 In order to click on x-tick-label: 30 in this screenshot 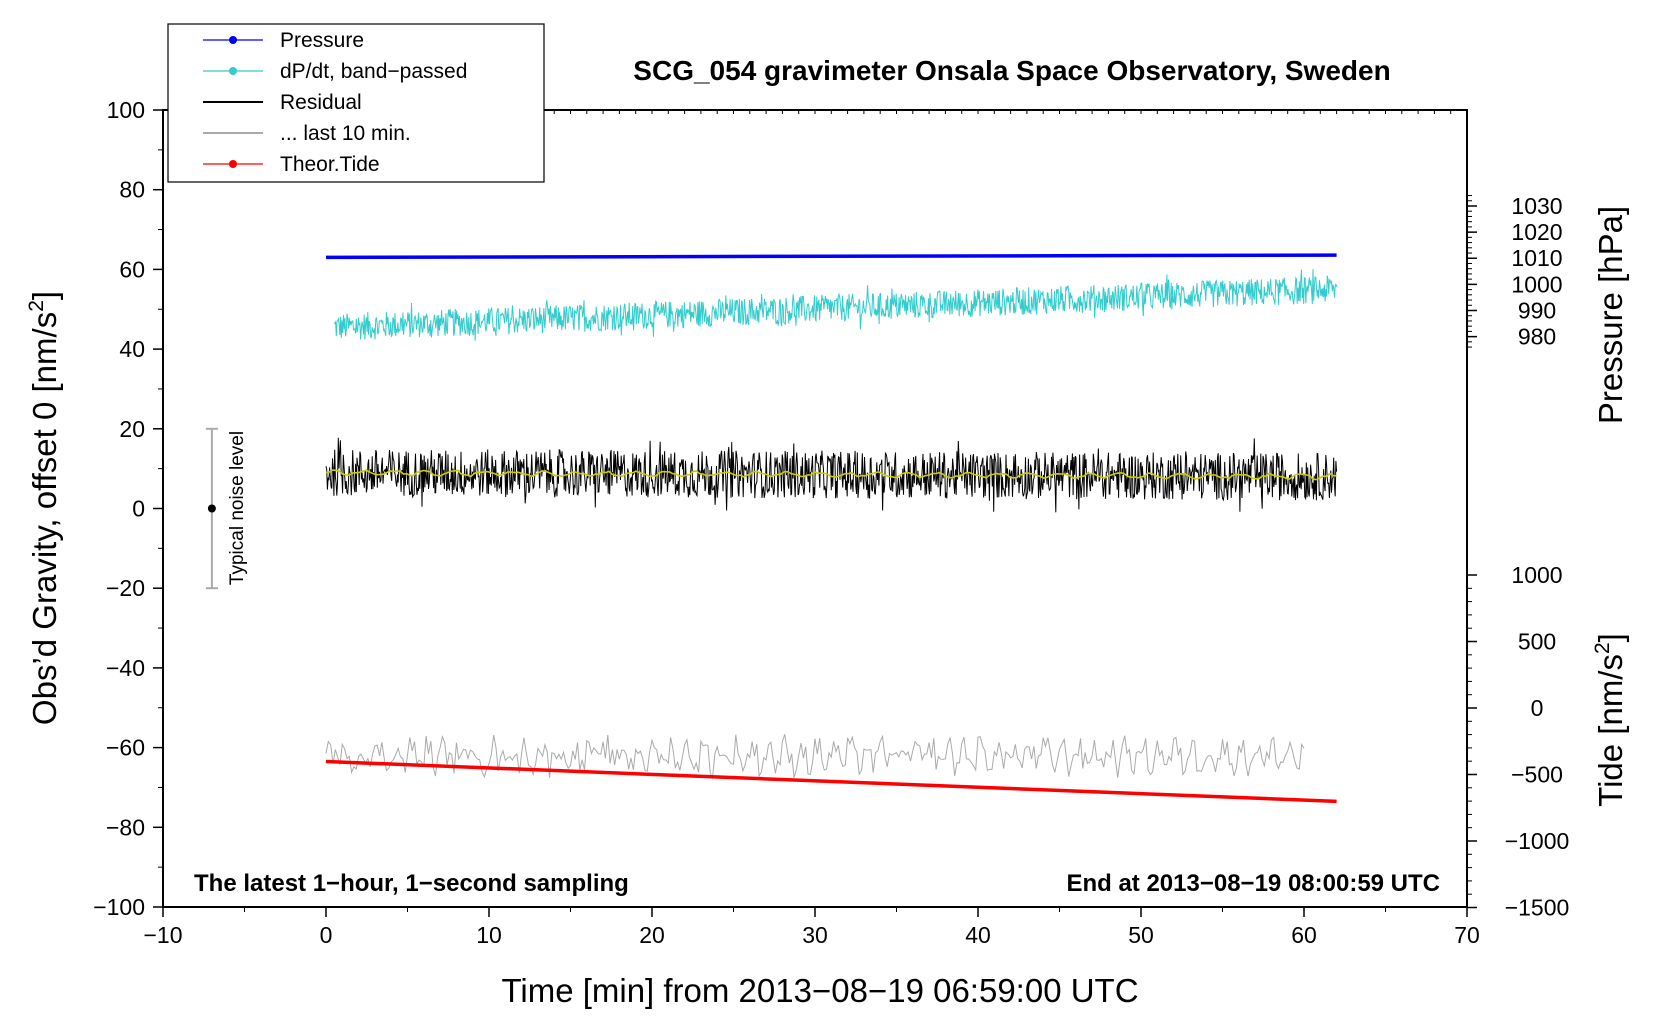, I will do `click(815, 935)`.